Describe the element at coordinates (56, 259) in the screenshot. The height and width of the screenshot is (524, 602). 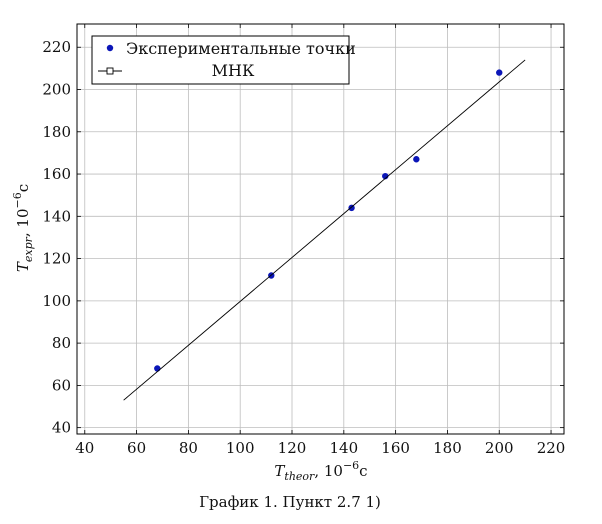
I see `y-tick-label: 120` at that location.